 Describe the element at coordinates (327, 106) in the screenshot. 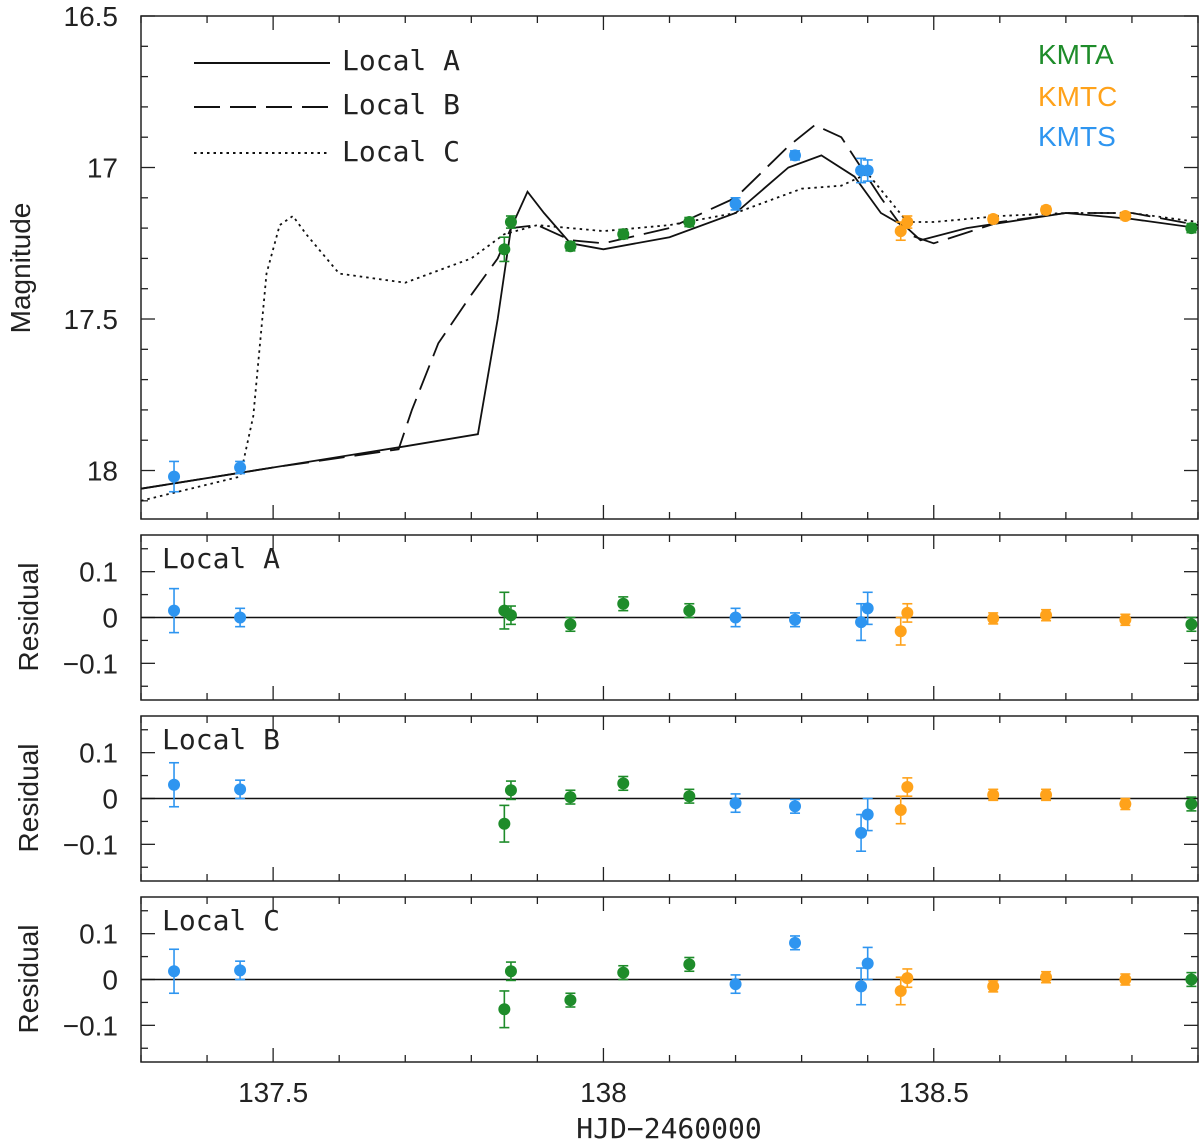

I see `model-legend: Local A Local B Local C` at that location.